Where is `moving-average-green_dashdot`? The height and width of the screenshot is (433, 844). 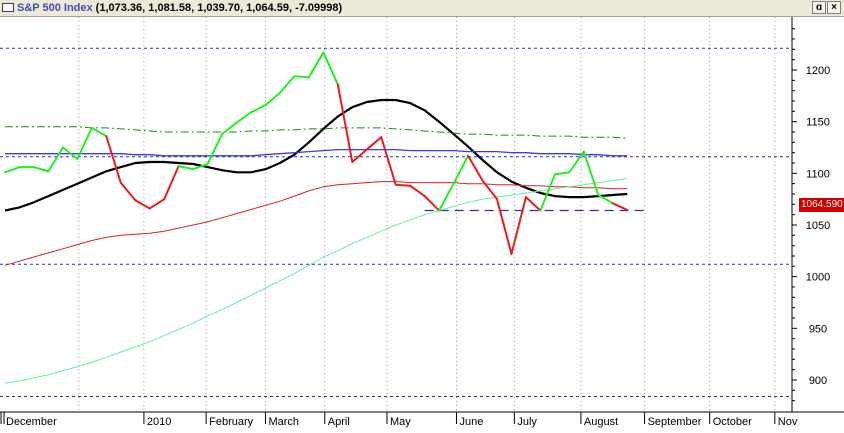 moving-average-green_dashdot is located at coordinates (316, 132).